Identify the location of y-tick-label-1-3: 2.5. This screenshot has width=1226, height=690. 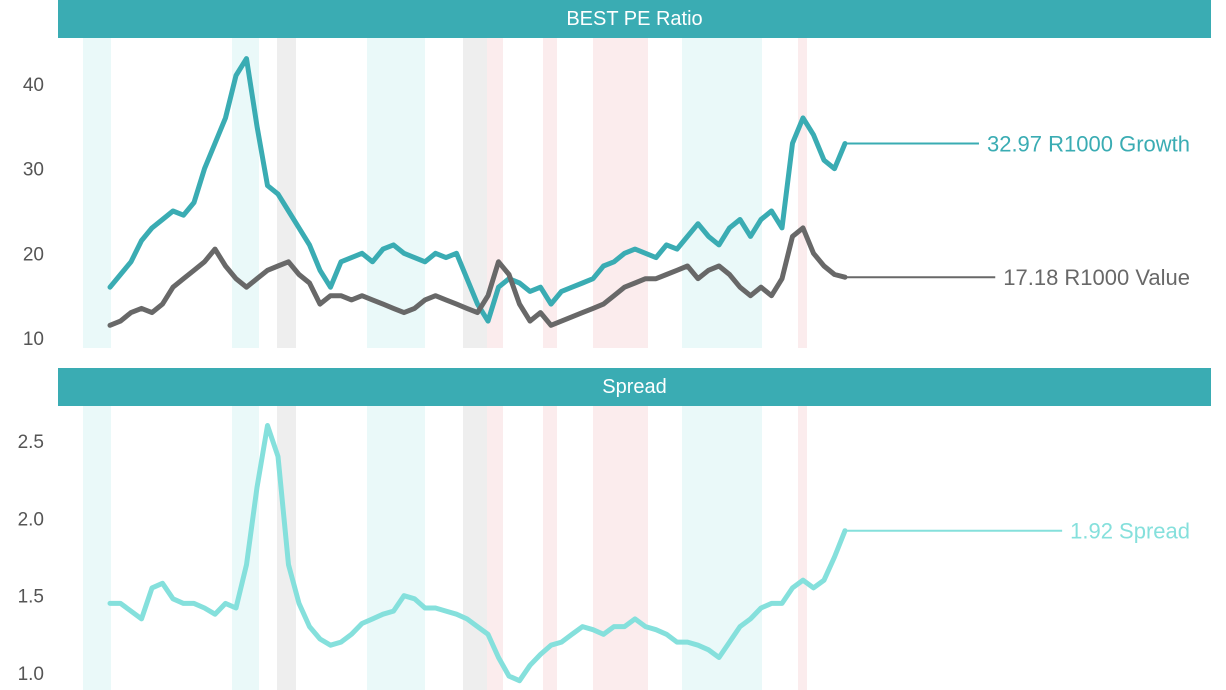
(31, 442).